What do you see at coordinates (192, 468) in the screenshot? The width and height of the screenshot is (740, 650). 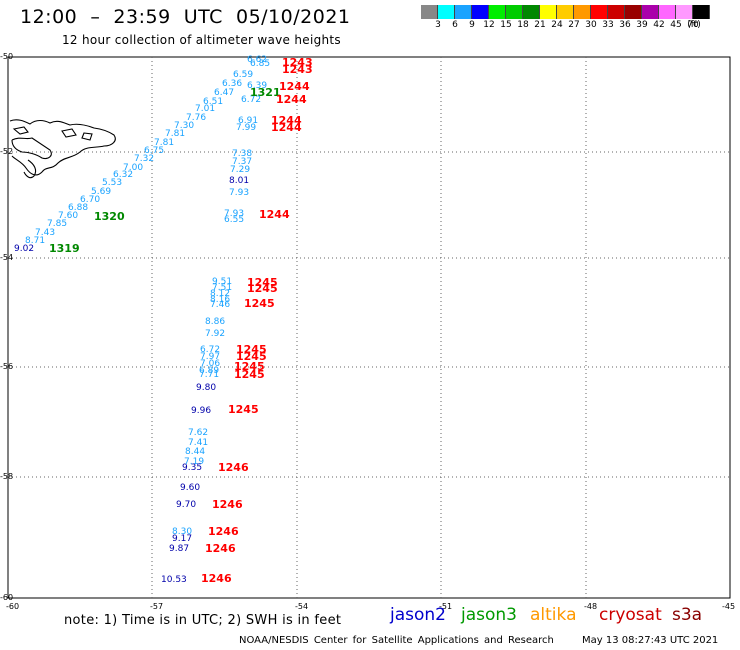 I see `wave-height-label: 9.35` at bounding box center [192, 468].